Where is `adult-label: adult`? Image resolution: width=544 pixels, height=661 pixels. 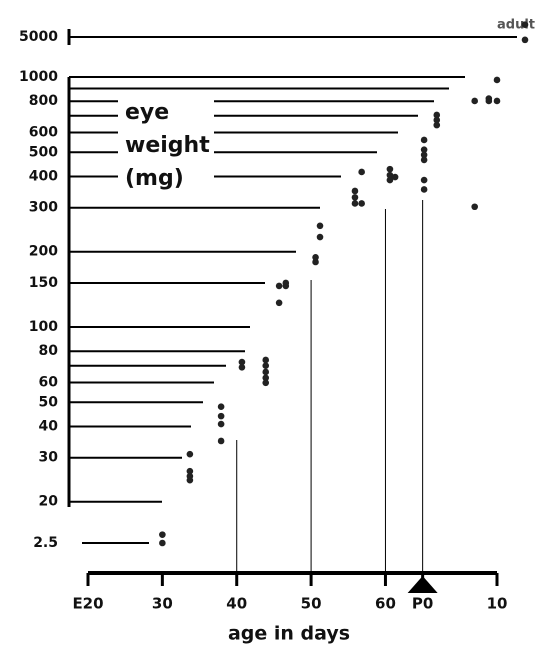 adult-label: adult is located at coordinates (516, 25).